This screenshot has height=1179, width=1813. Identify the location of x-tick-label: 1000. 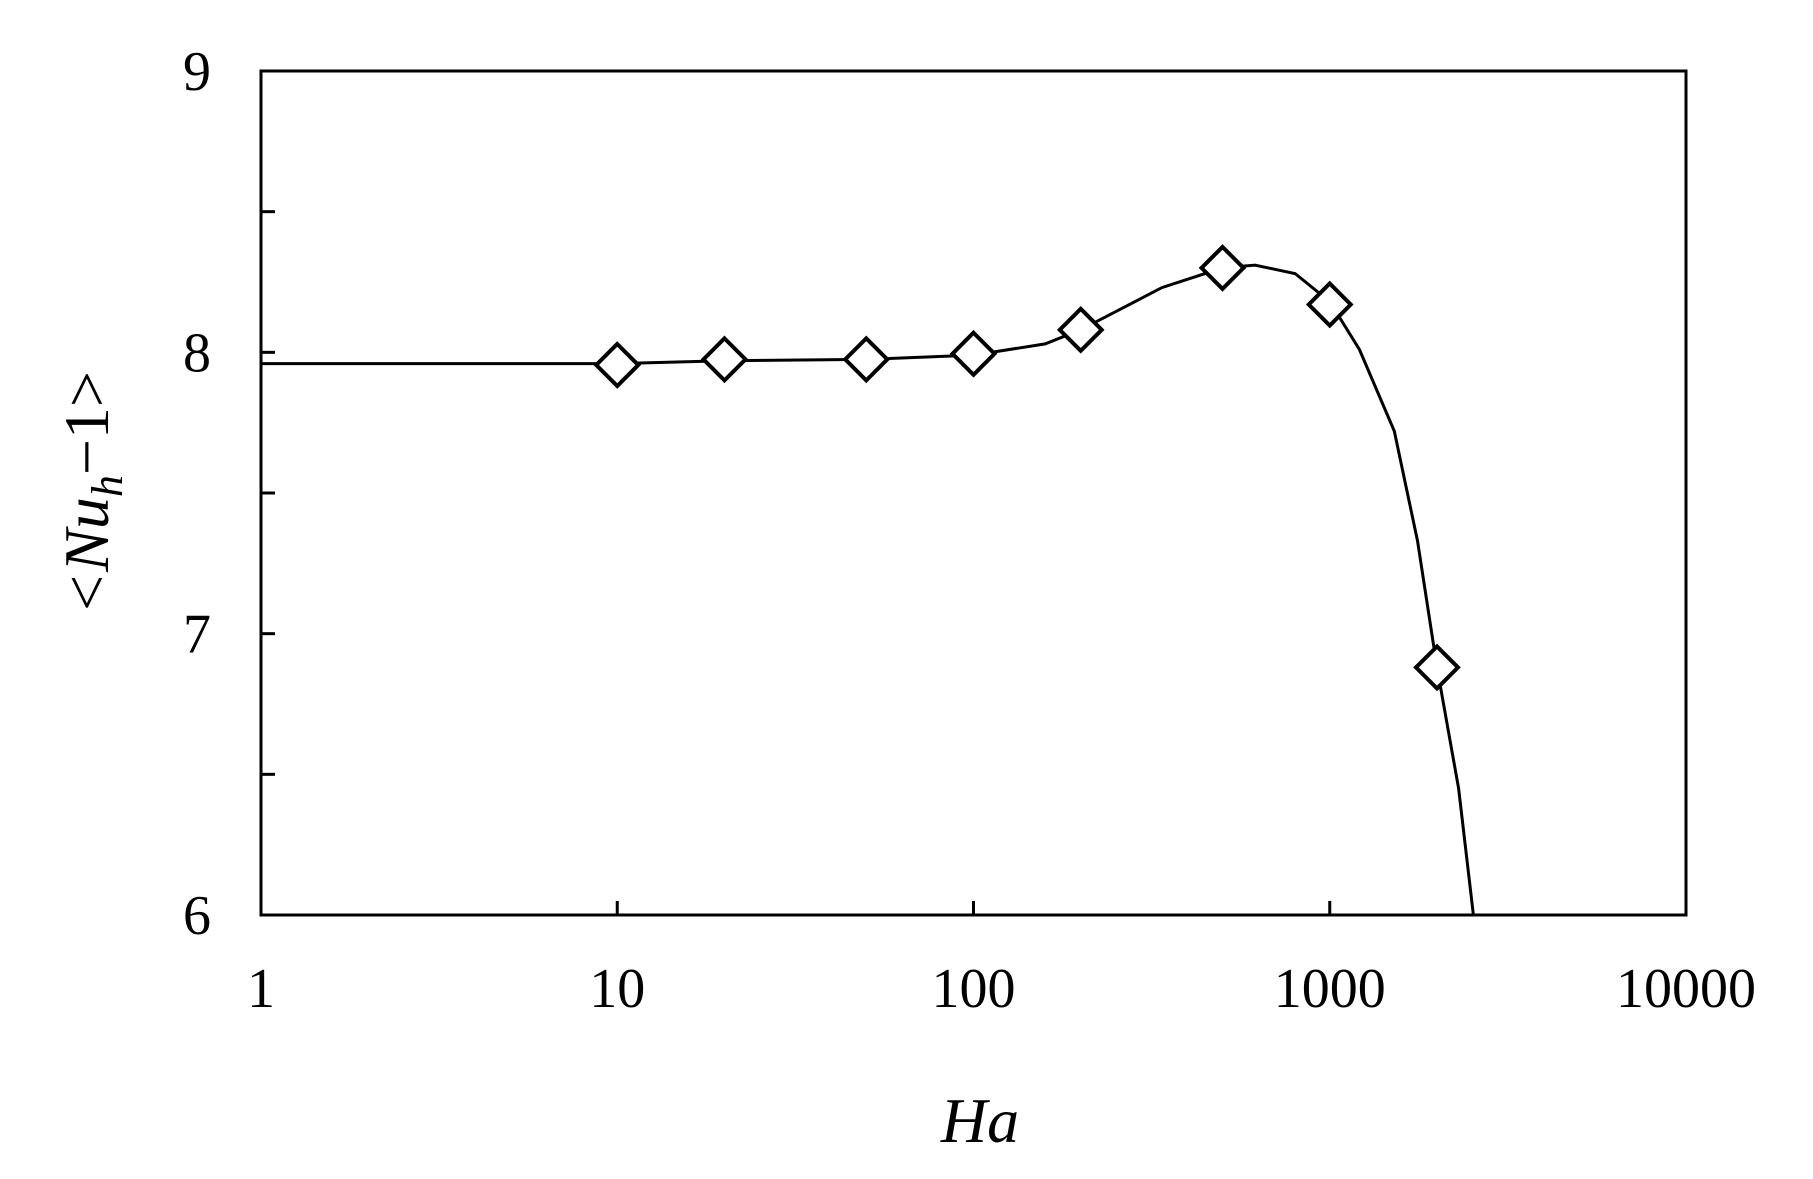
(1330, 989).